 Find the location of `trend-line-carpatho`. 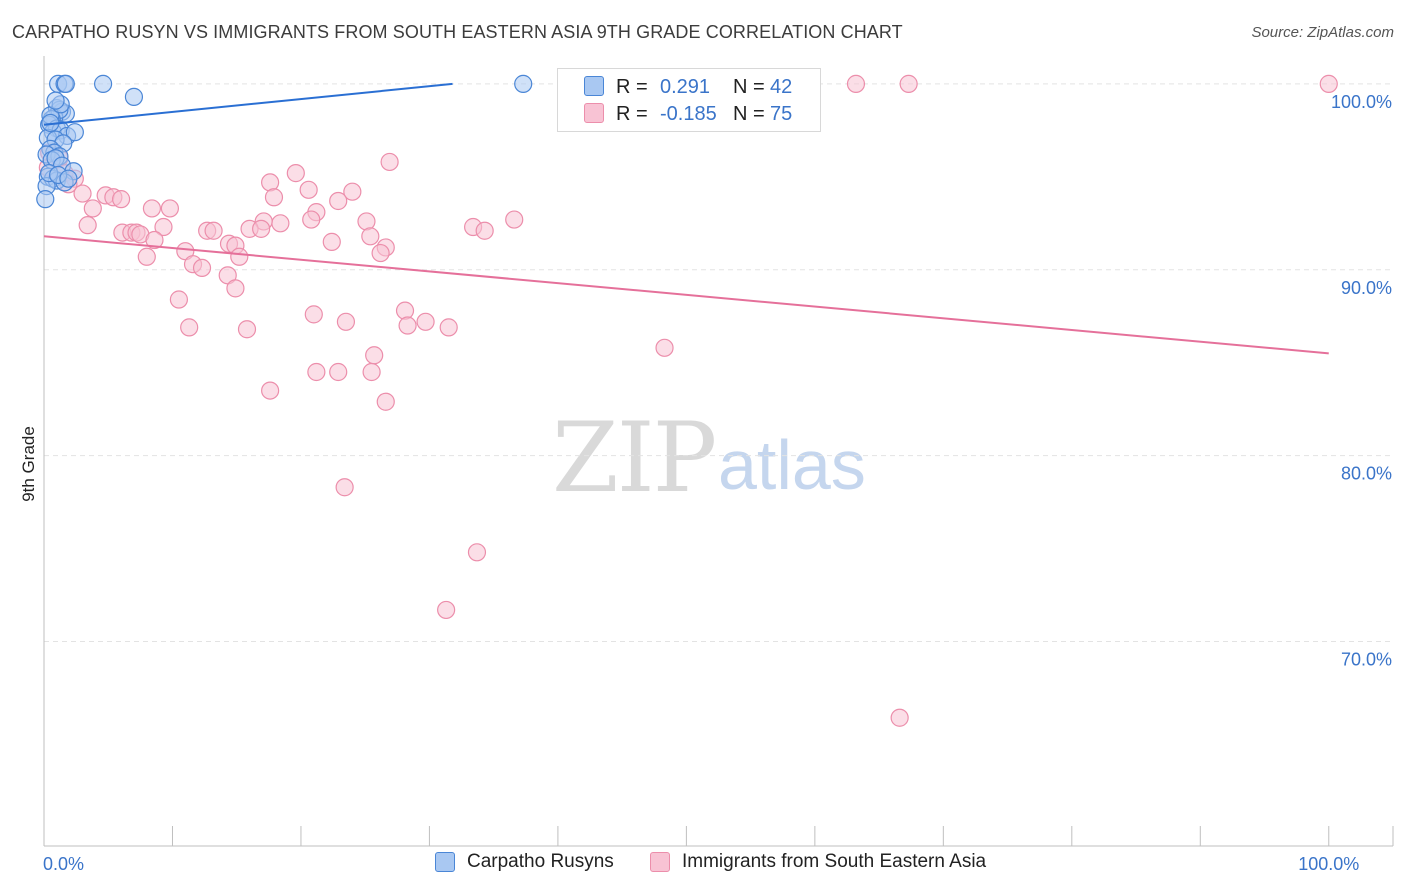

trend-line-carpatho is located at coordinates (248, 104).